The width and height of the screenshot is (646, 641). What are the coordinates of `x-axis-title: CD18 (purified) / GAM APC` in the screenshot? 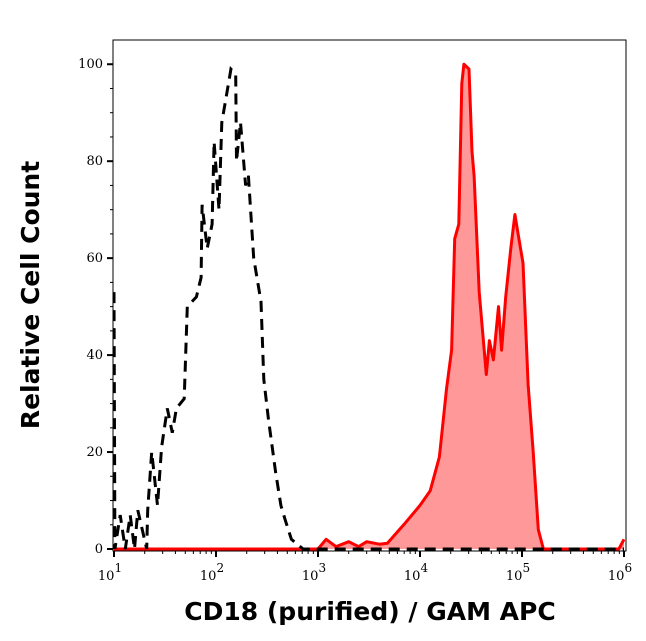 It's located at (369, 611).